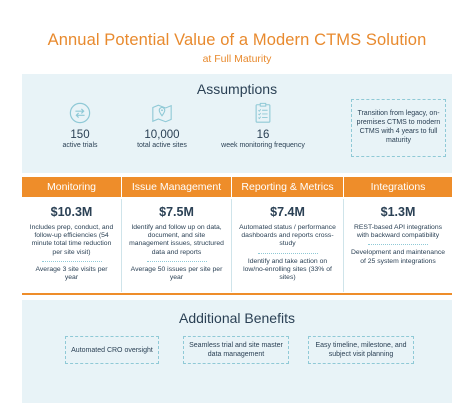 The image size is (474, 415). What do you see at coordinates (176, 187) in the screenshot?
I see `tab-issue-management: Issue Management` at bounding box center [176, 187].